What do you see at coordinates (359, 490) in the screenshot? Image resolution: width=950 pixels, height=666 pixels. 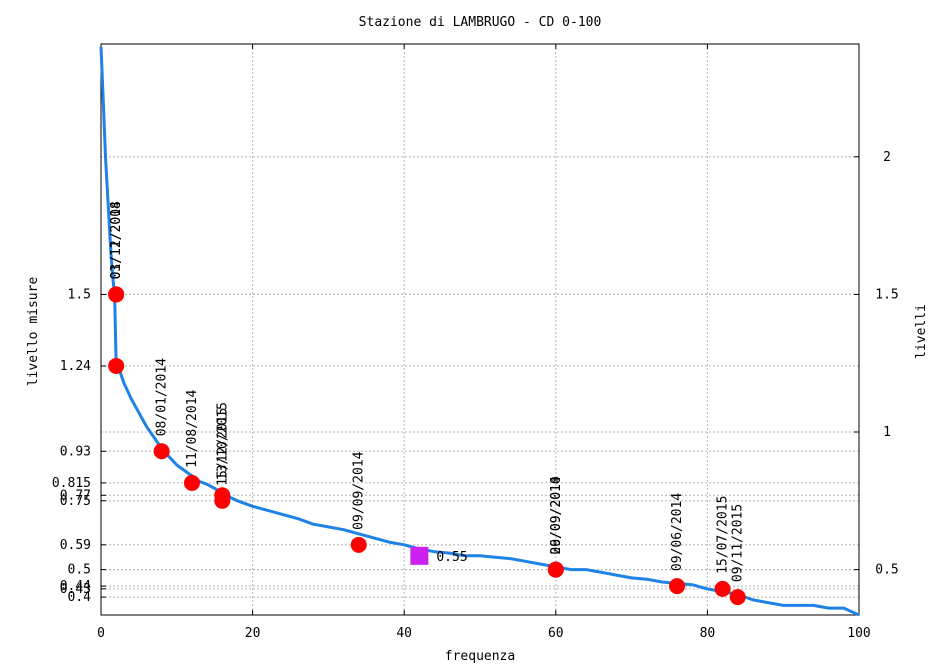 I see `point-date-label: 09/09/2014` at bounding box center [359, 490].